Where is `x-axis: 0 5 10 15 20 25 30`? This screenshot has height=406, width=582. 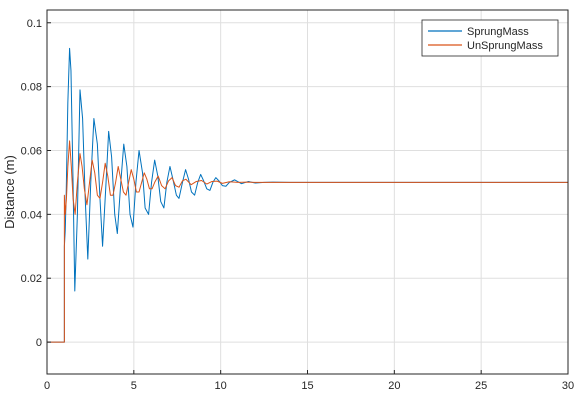 x-axis: 0 5 10 15 20 25 30 is located at coordinates (309, 381).